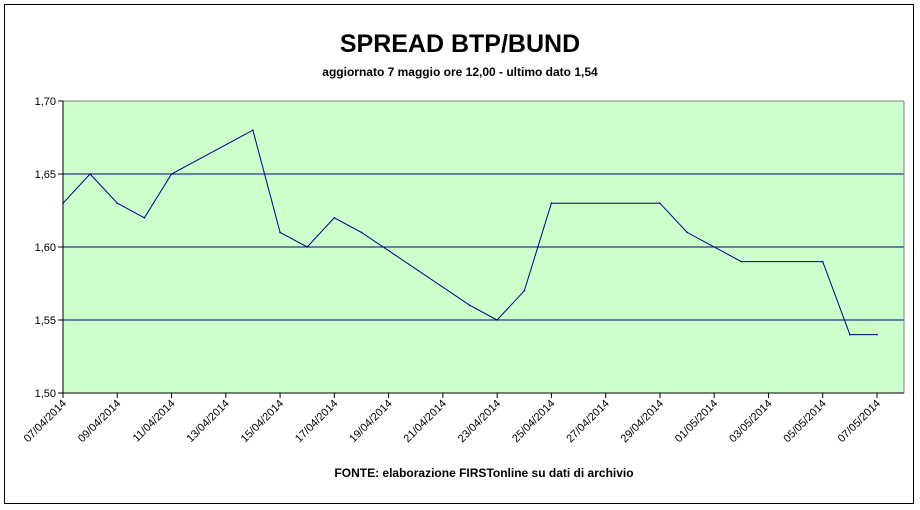 This screenshot has width=920, height=510. What do you see at coordinates (208, 421) in the screenshot?
I see `x-tick-label: 13/04/2014` at bounding box center [208, 421].